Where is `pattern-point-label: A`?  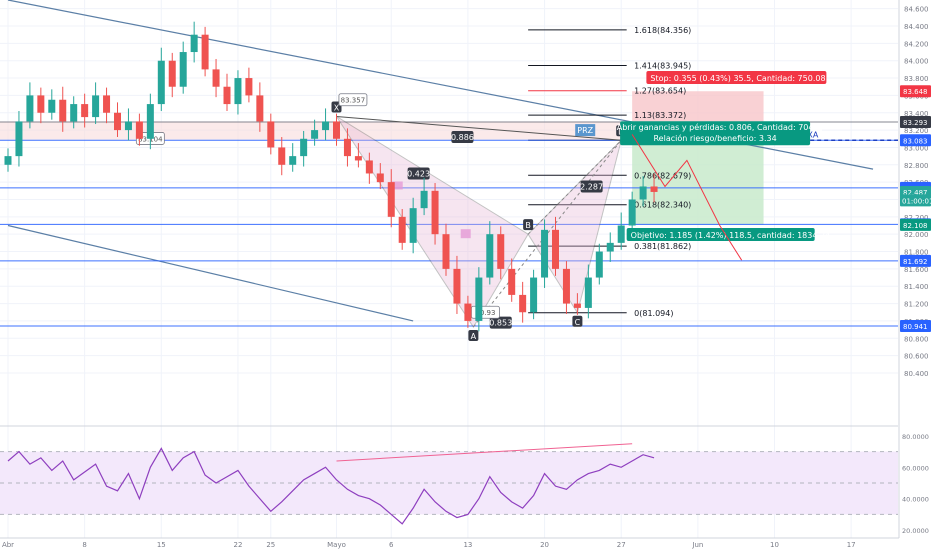 pattern-point-label: A is located at coordinates (474, 336).